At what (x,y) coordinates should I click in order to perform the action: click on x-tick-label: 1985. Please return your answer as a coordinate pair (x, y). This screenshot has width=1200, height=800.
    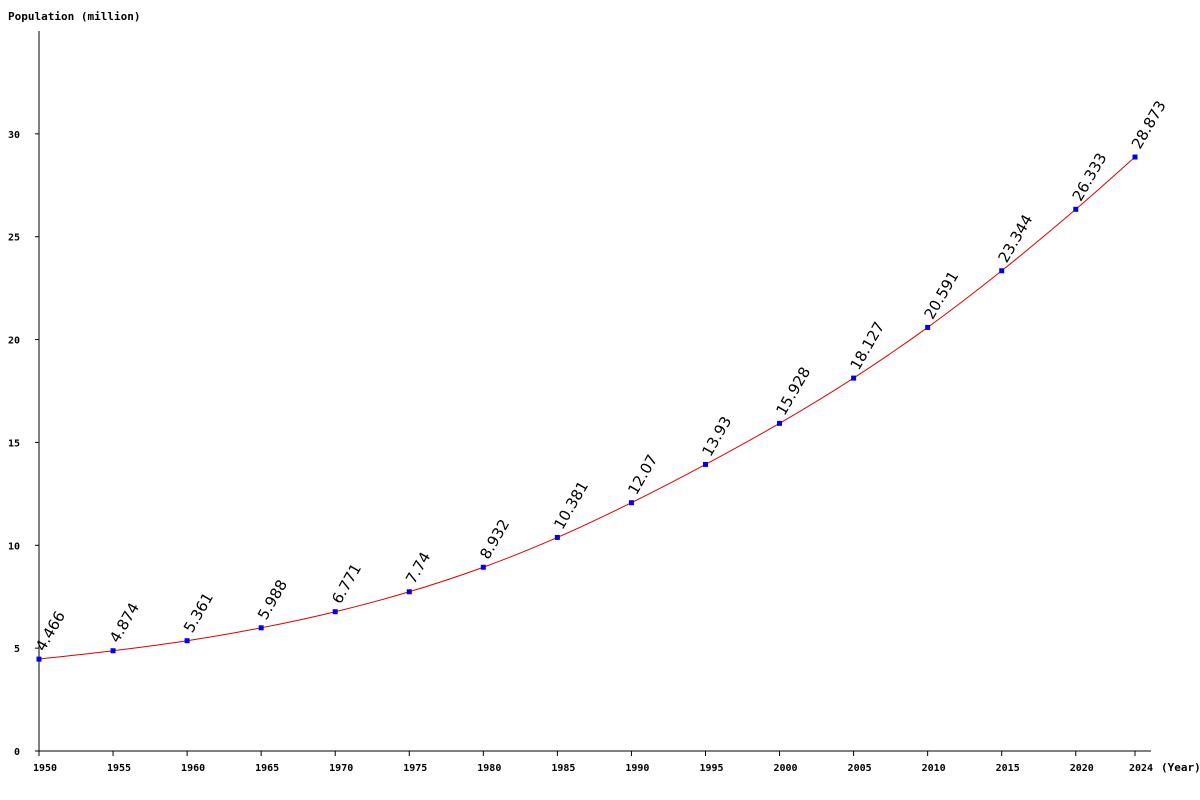
    Looking at the image, I should click on (563, 768).